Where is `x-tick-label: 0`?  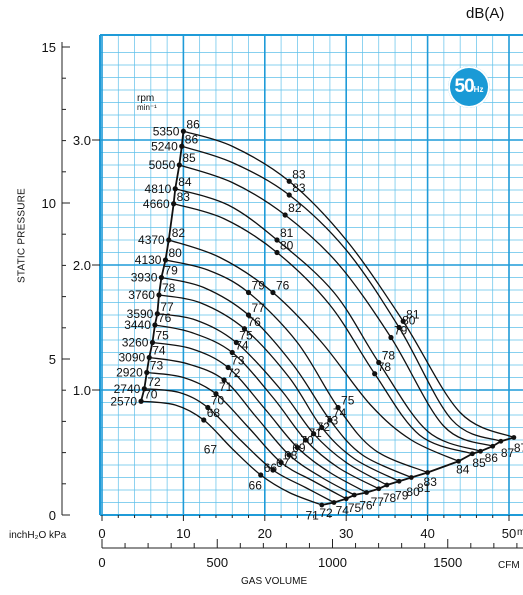 x-tick-label: 0 is located at coordinates (101, 533).